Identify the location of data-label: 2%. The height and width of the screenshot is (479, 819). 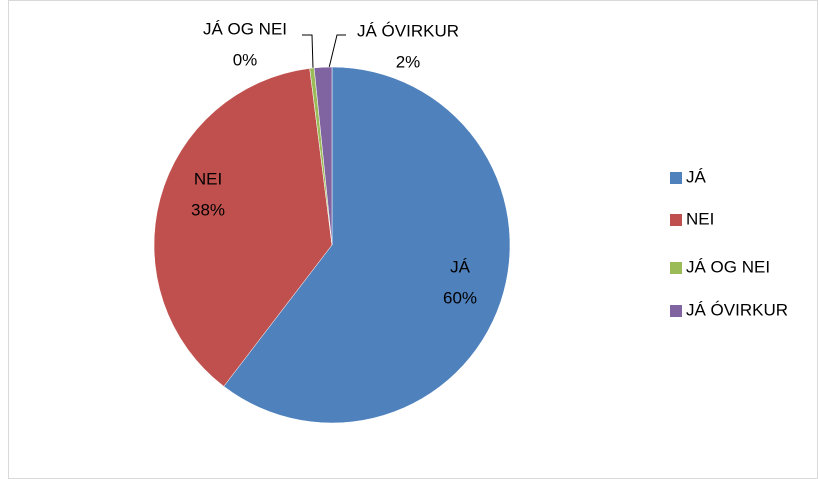
(408, 61).